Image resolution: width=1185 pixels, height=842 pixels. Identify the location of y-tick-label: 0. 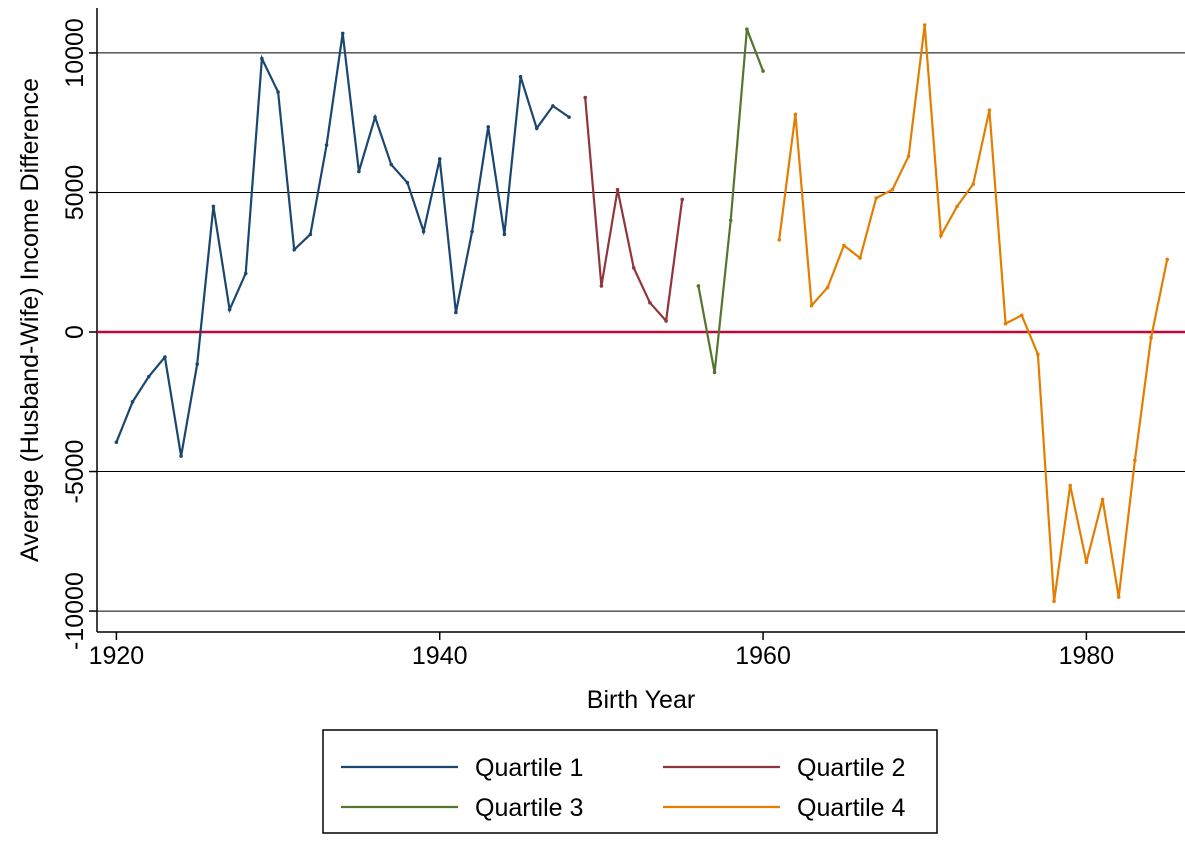
(75, 332).